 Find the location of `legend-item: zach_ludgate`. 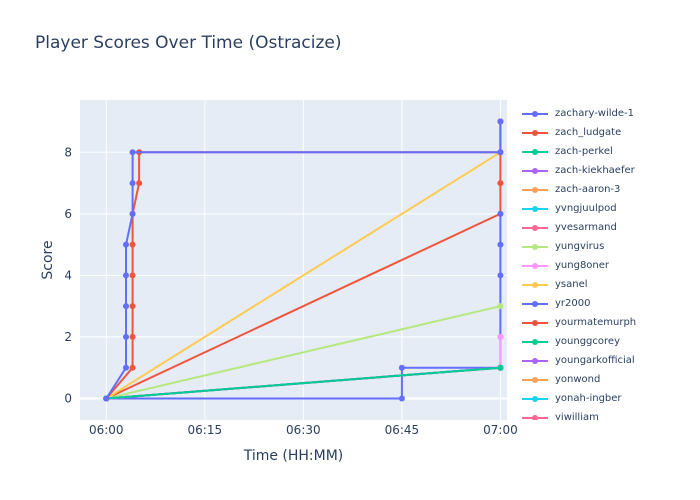

legend-item: zach_ludgate is located at coordinates (609, 132).